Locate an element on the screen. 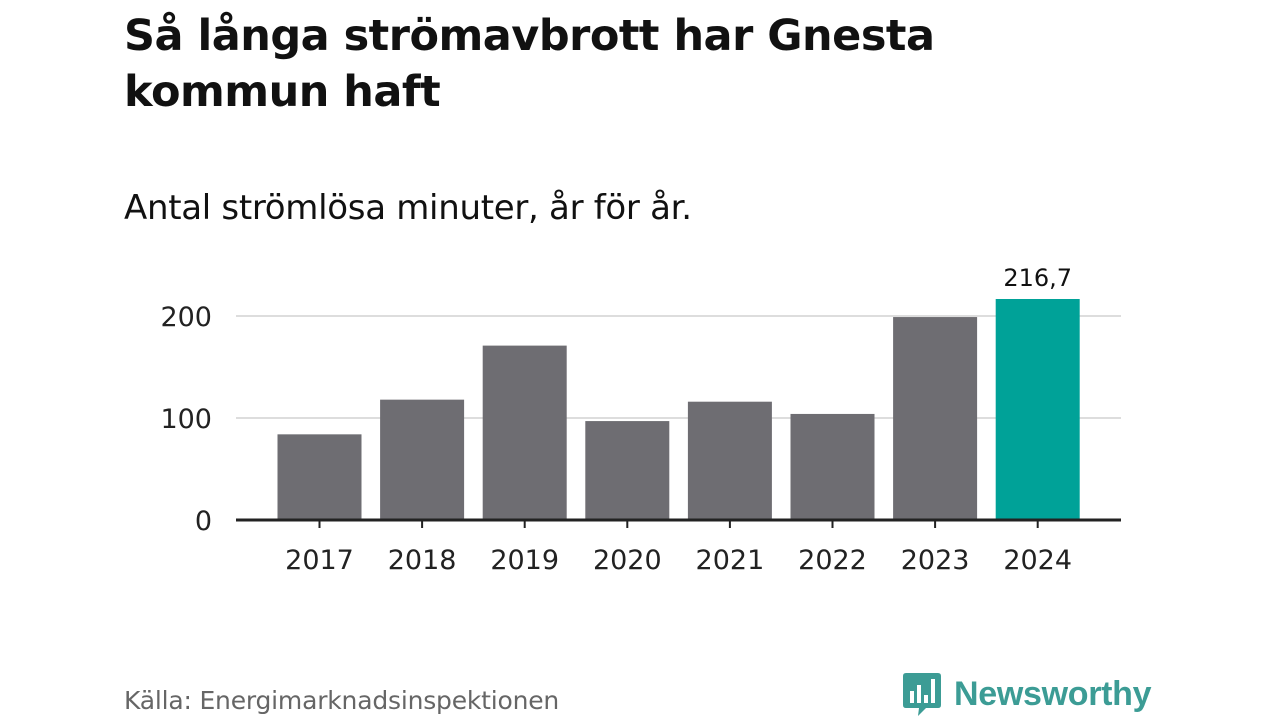 The image size is (1280, 720). newsworthy-chart-icon is located at coordinates (922, 694).